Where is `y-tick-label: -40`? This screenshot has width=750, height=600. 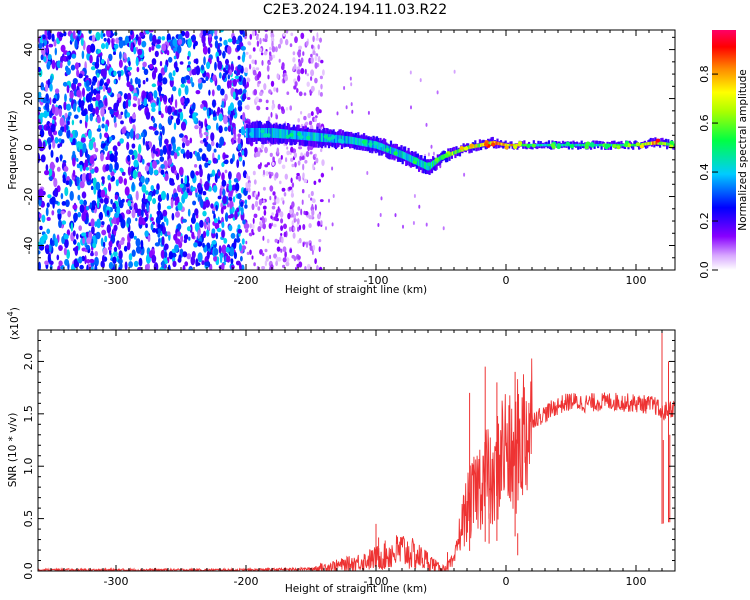 y-tick-label: -40 is located at coordinates (28, 246).